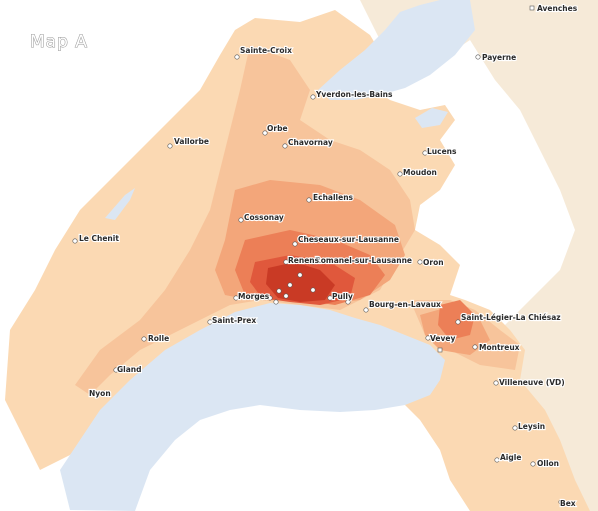  Describe the element at coordinates (499, 57) in the screenshot. I see `place-label: Payerne` at that location.